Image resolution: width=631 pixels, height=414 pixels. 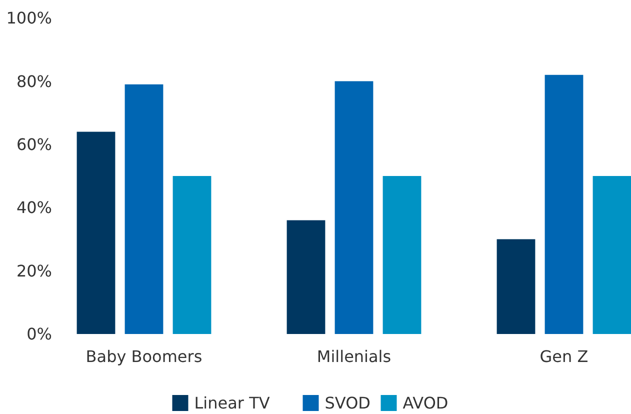 What do you see at coordinates (39, 334) in the screenshot?
I see `y-tick-label: 0%` at bounding box center [39, 334].